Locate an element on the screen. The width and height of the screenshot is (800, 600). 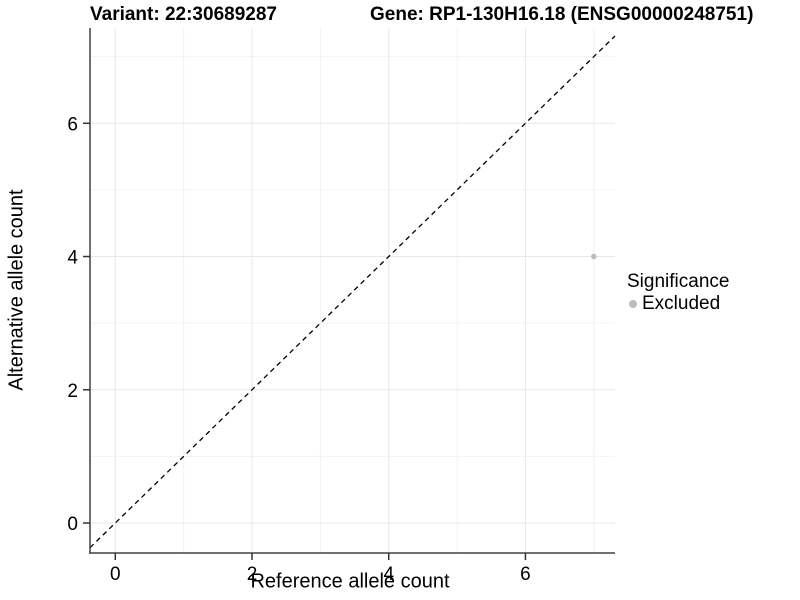
x-axis-title: Reference allele count is located at coordinates (350, 581).